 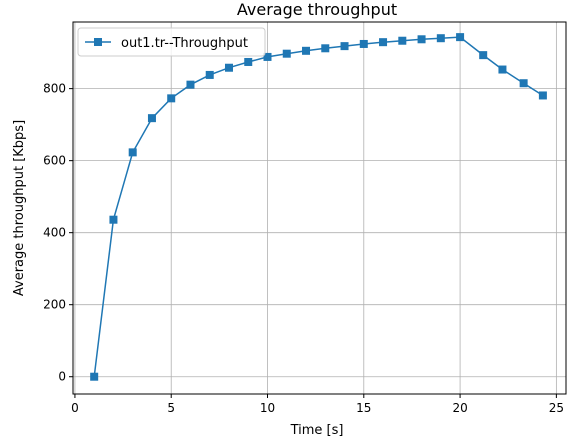 I want to click on x-tick-label-4: 20, so click(x=459, y=408).